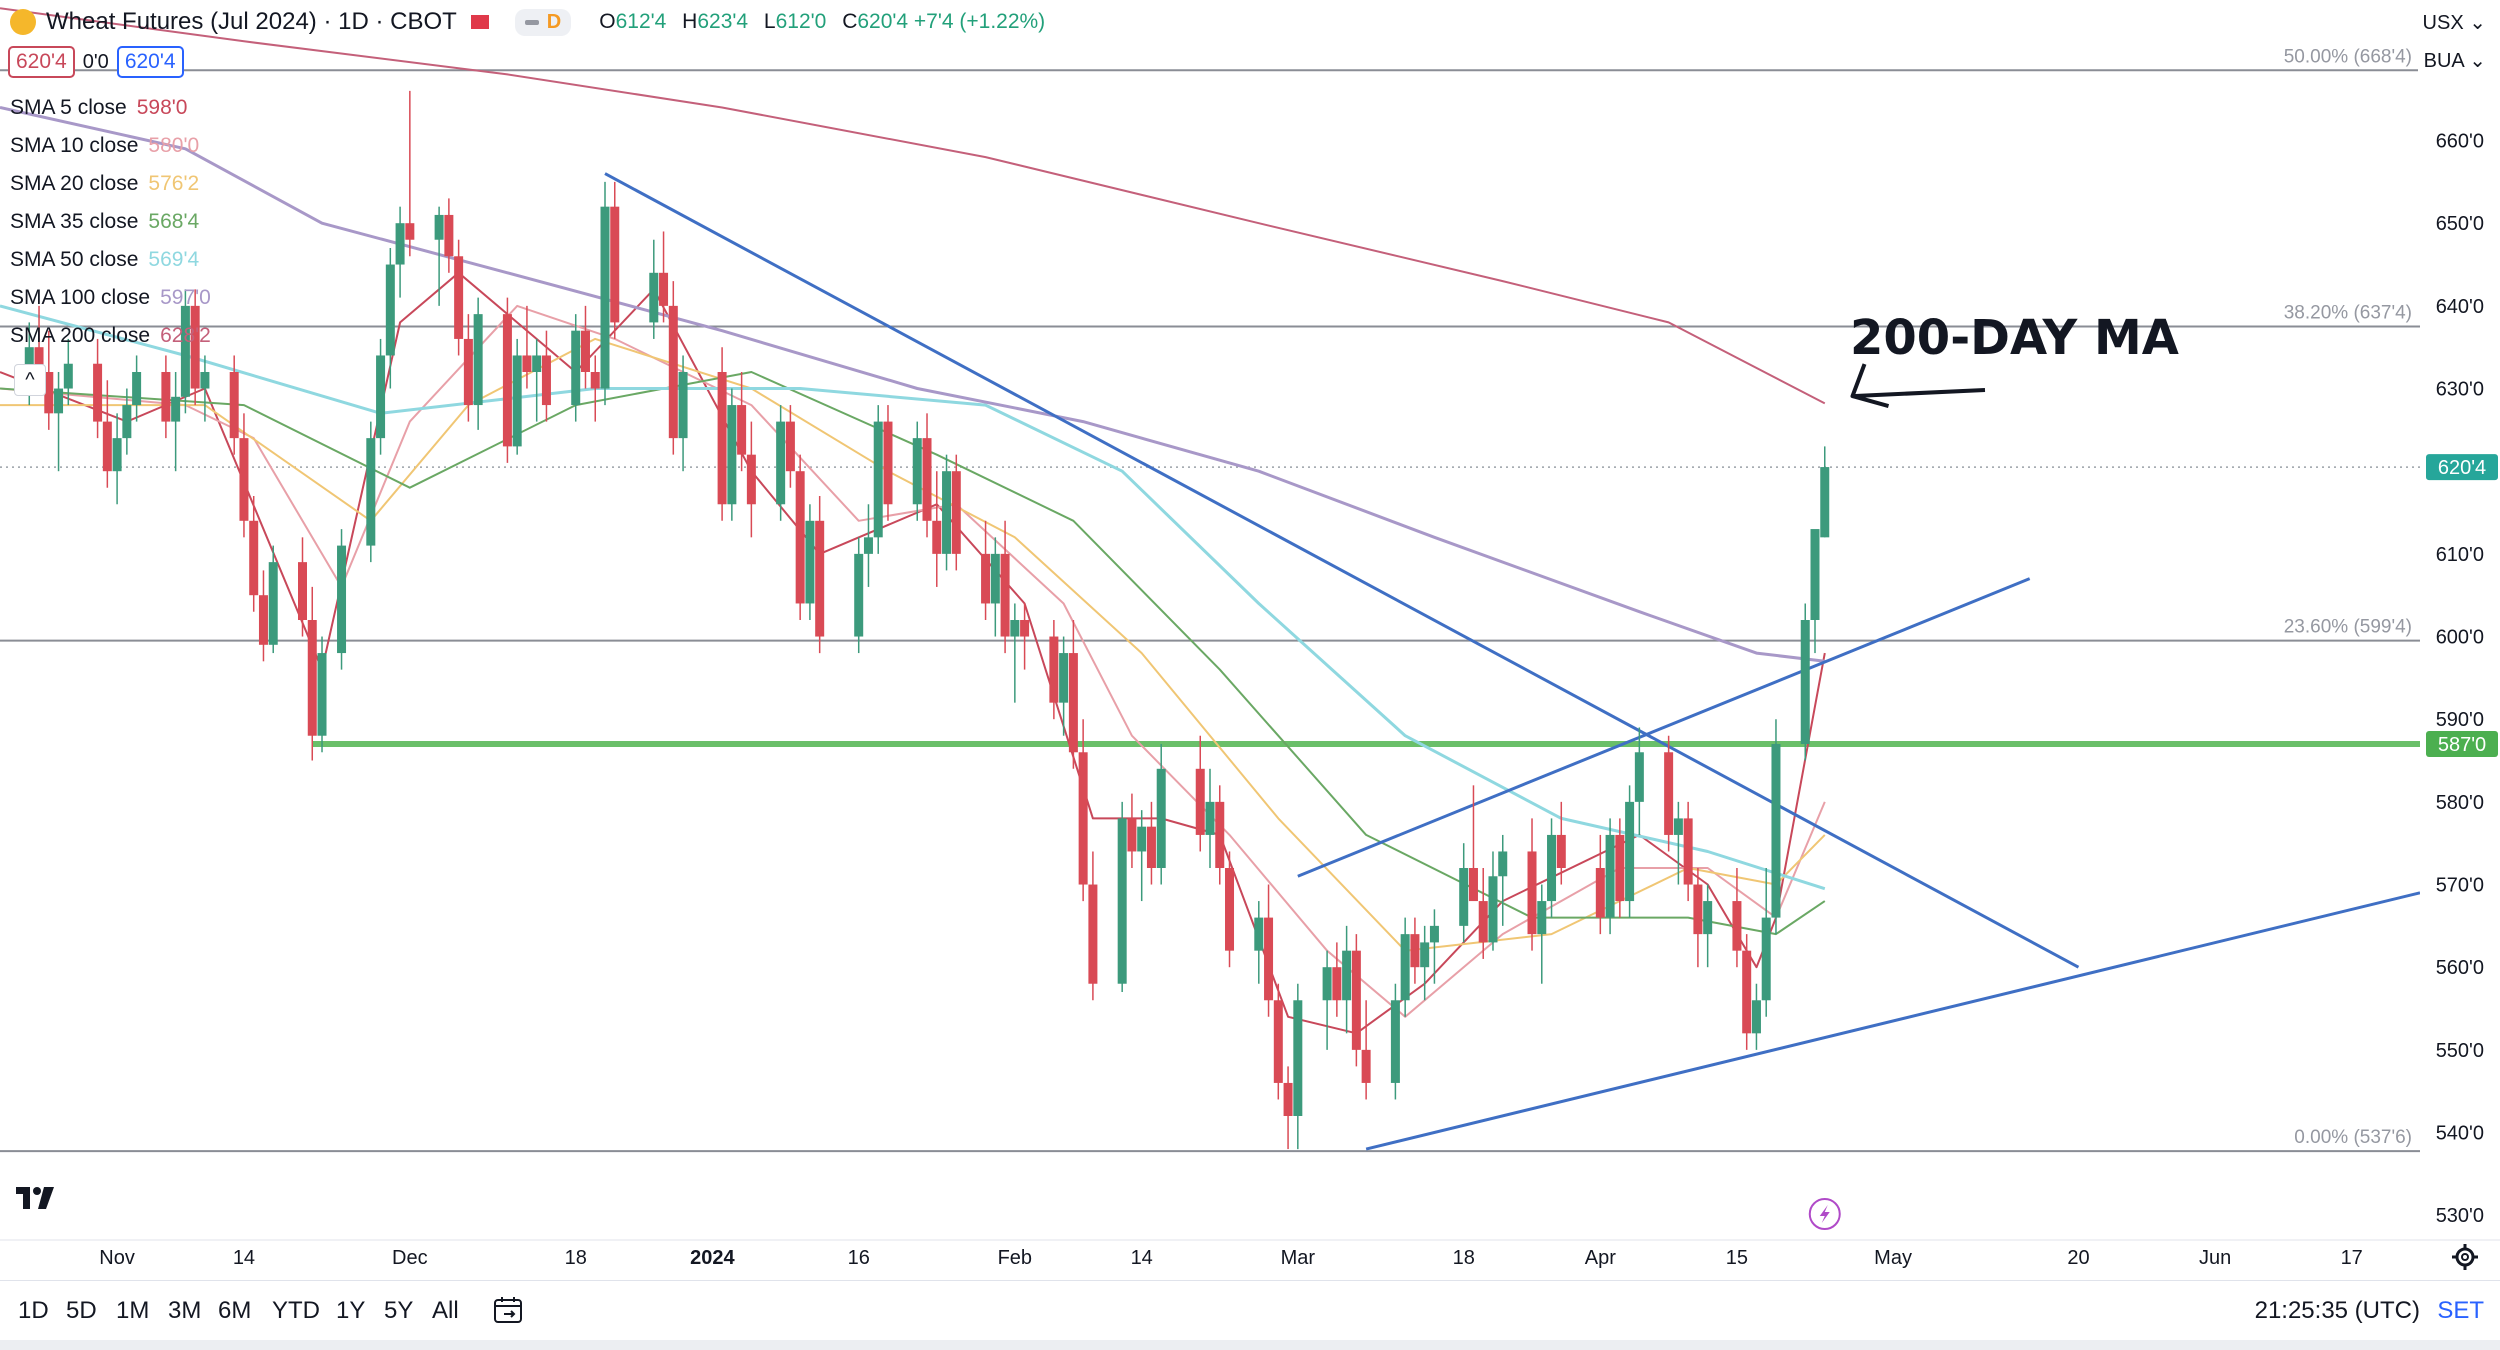 The image size is (2500, 1350). I want to click on timeframe-button: 1D, so click(33, 1310).